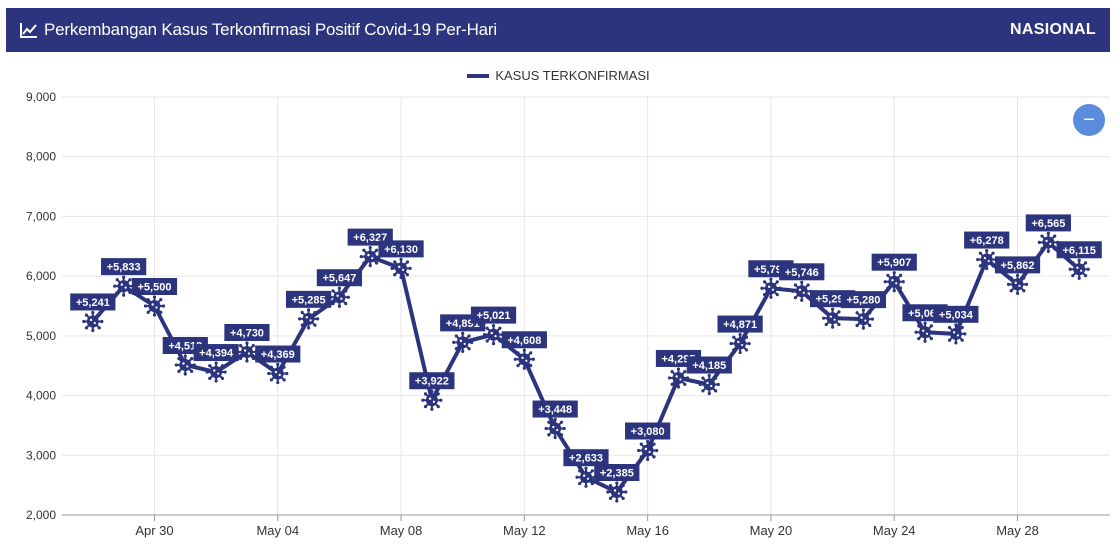 The image size is (1117, 551). What do you see at coordinates (41, 276) in the screenshot?
I see `y-tick-label: 6,000` at bounding box center [41, 276].